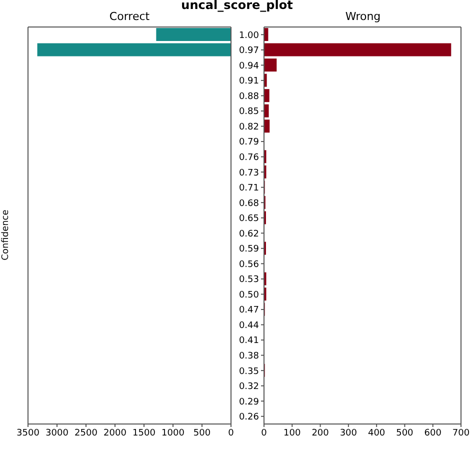 This screenshot has height=452, width=474. Describe the element at coordinates (248, 280) in the screenshot. I see `y-tick-label: 0.53` at that location.